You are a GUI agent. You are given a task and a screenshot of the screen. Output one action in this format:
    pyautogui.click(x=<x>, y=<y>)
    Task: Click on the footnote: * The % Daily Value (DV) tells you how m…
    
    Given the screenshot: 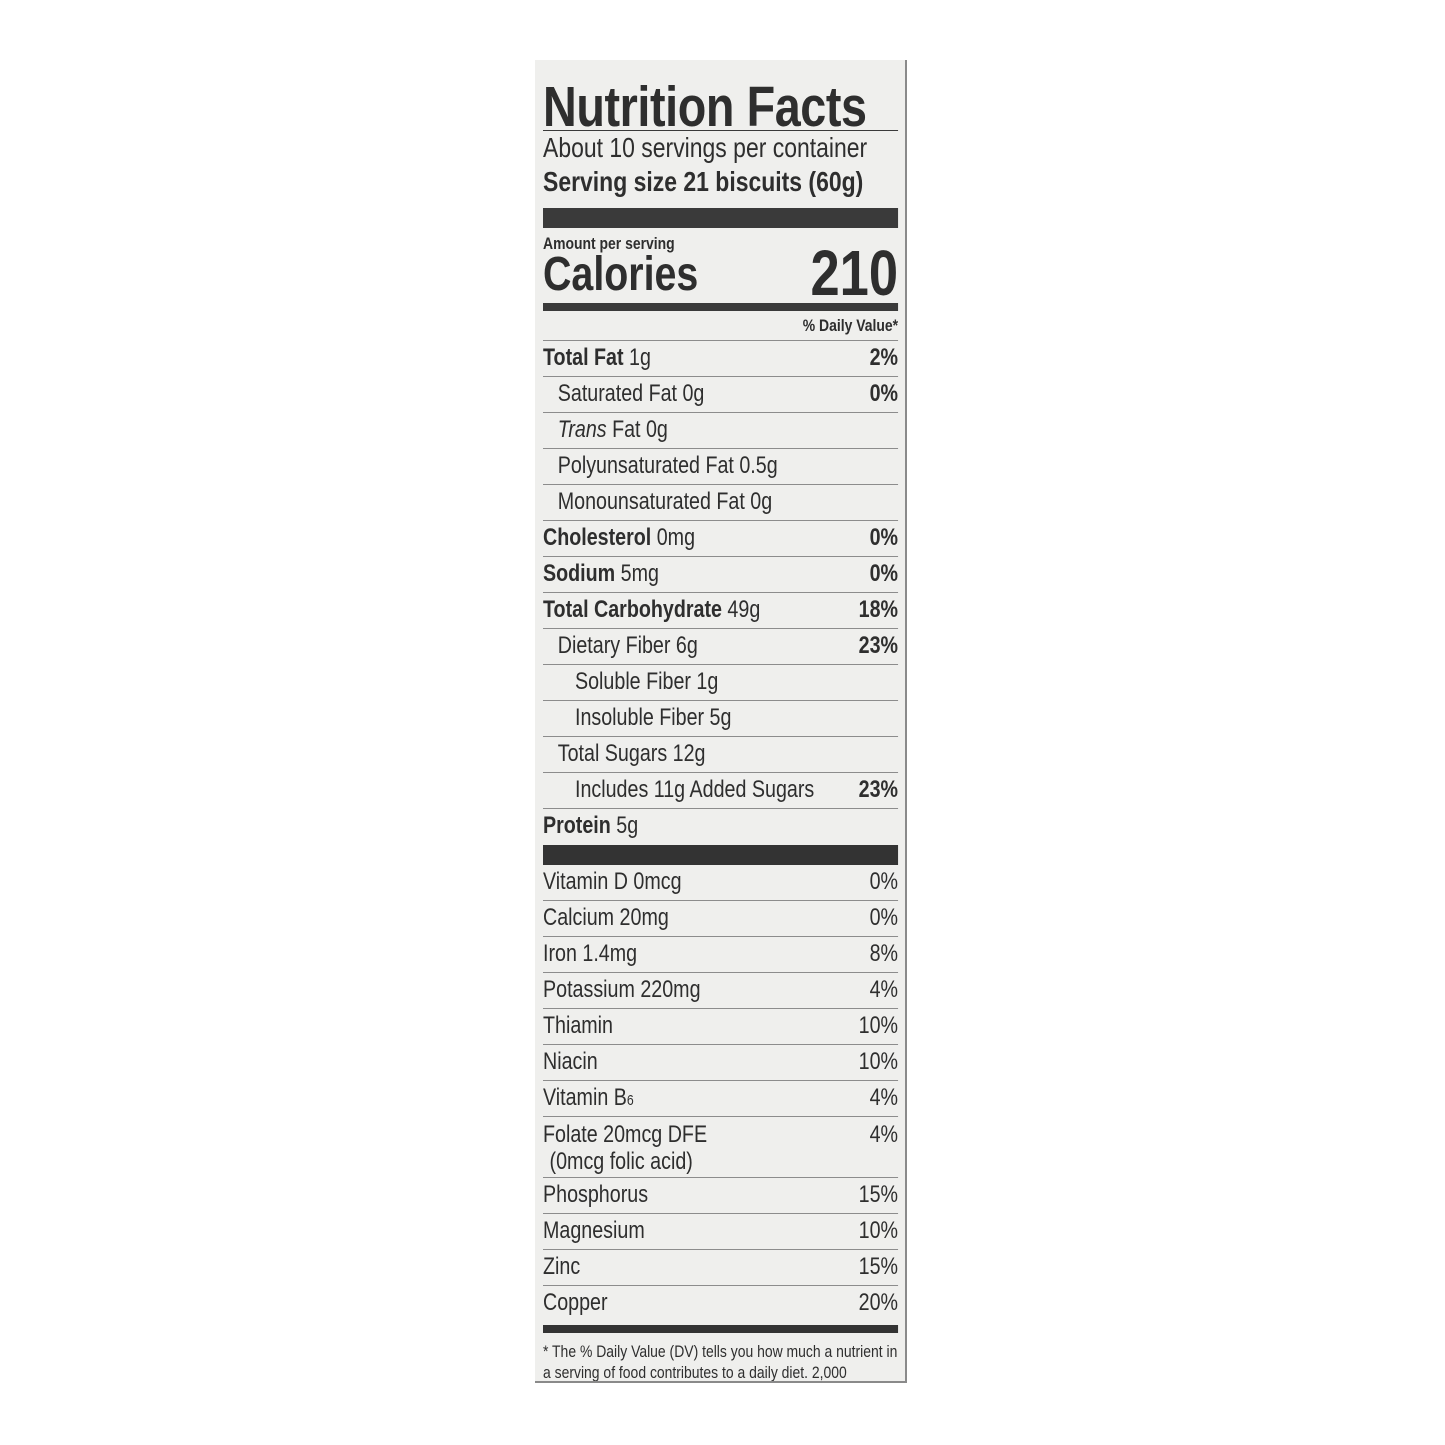 What is the action you would take?
    pyautogui.click(x=720, y=1362)
    